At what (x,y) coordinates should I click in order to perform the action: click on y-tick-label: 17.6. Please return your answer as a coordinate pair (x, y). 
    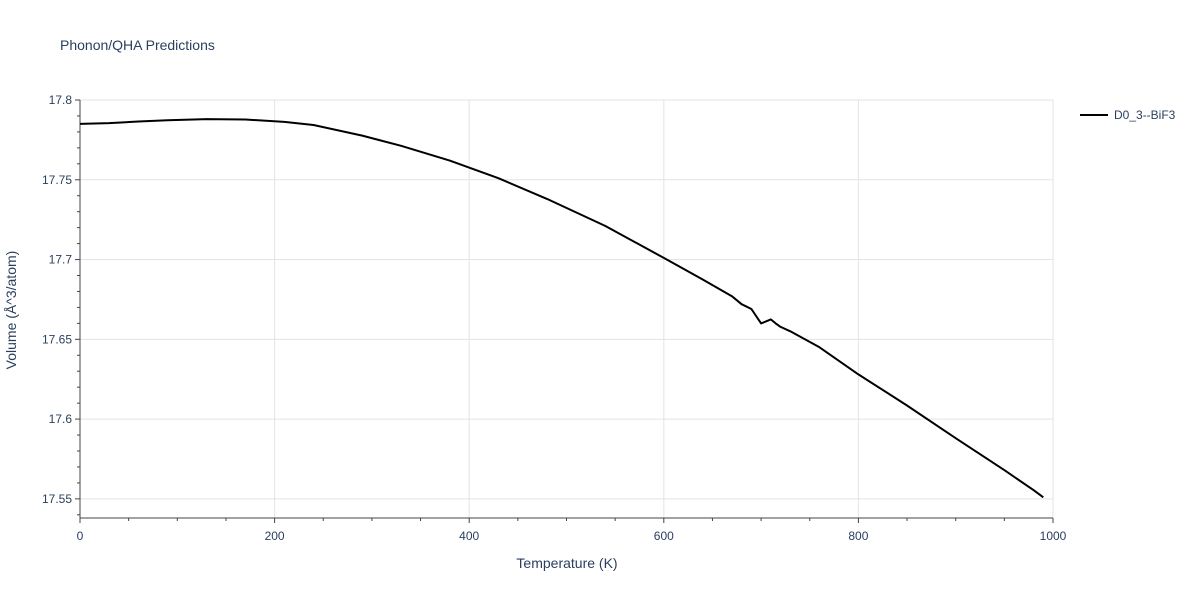
    Looking at the image, I should click on (61, 419).